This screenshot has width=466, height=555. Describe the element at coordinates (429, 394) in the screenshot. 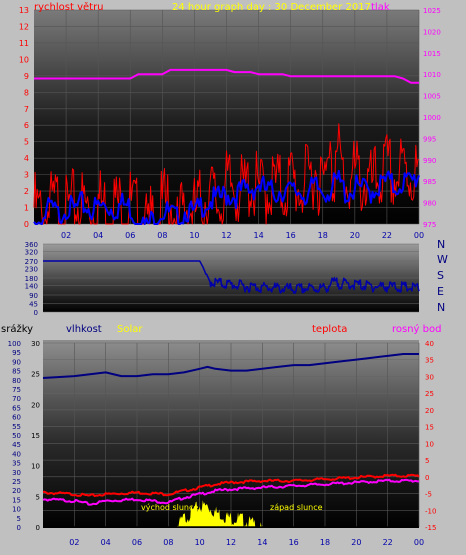

I see `p3-temp-tick-label: 25` at that location.